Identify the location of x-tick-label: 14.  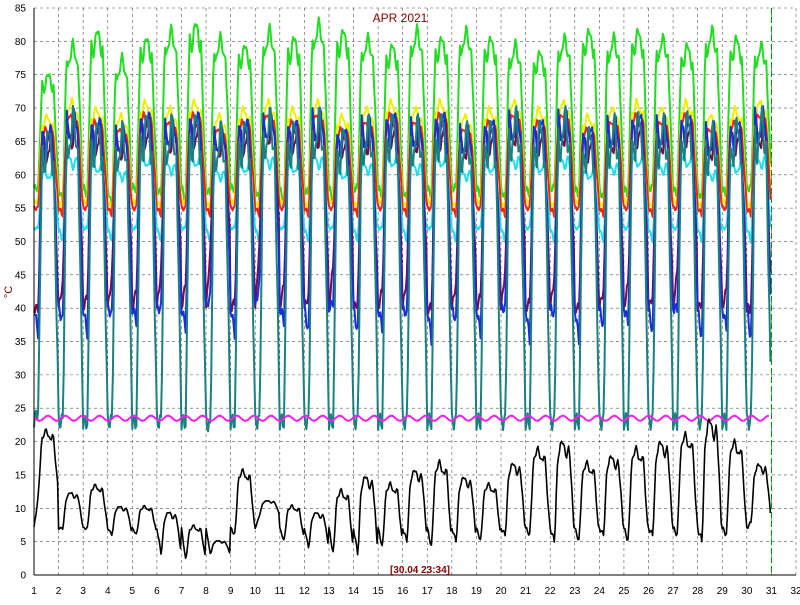
(354, 591).